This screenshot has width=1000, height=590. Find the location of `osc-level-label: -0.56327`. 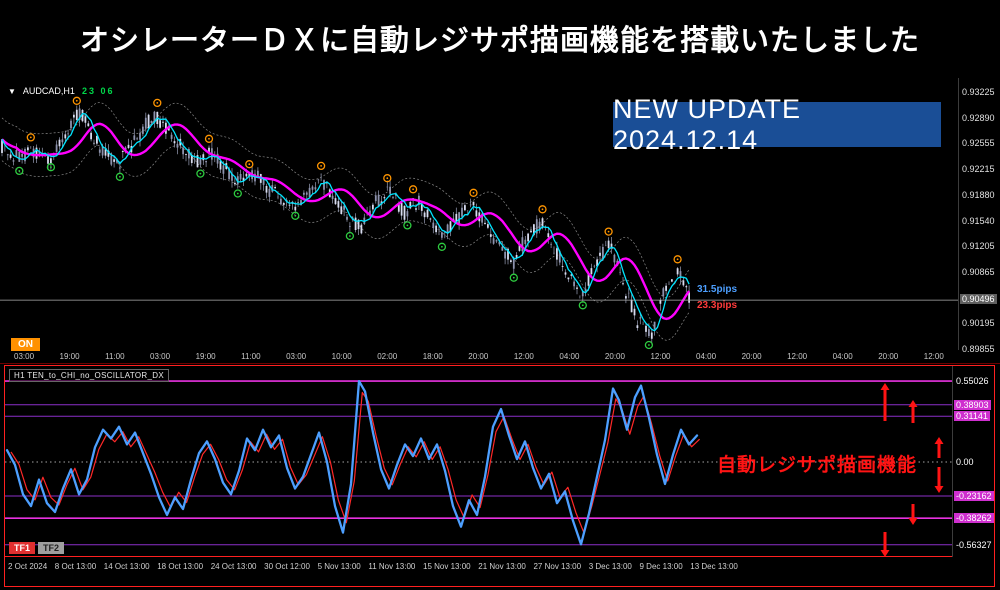

osc-level-label: -0.56327 is located at coordinates (974, 544).